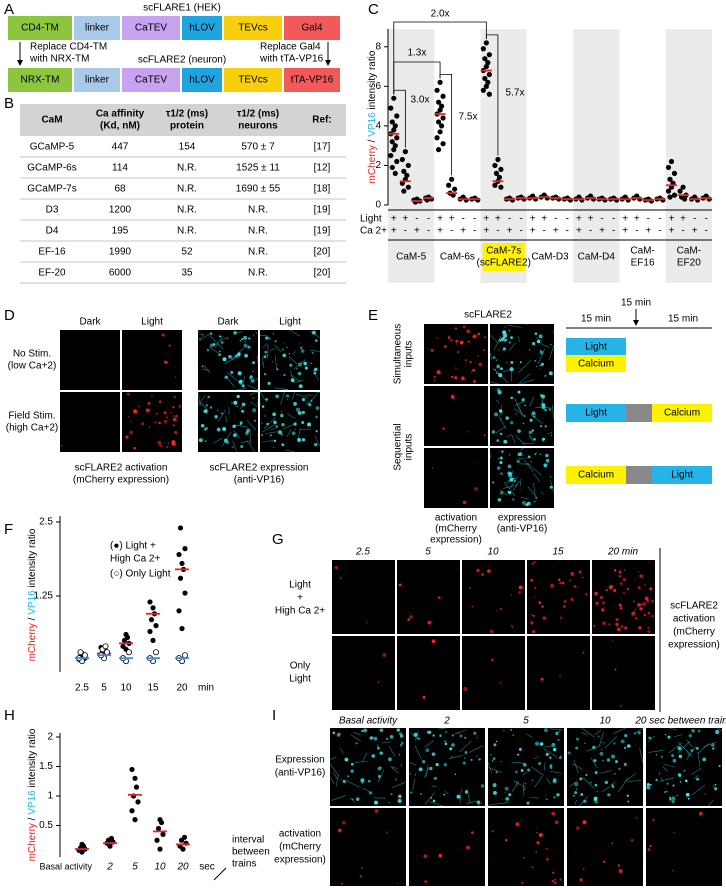 This screenshot has height=888, width=726. I want to click on stimulus, so click(596, 363).